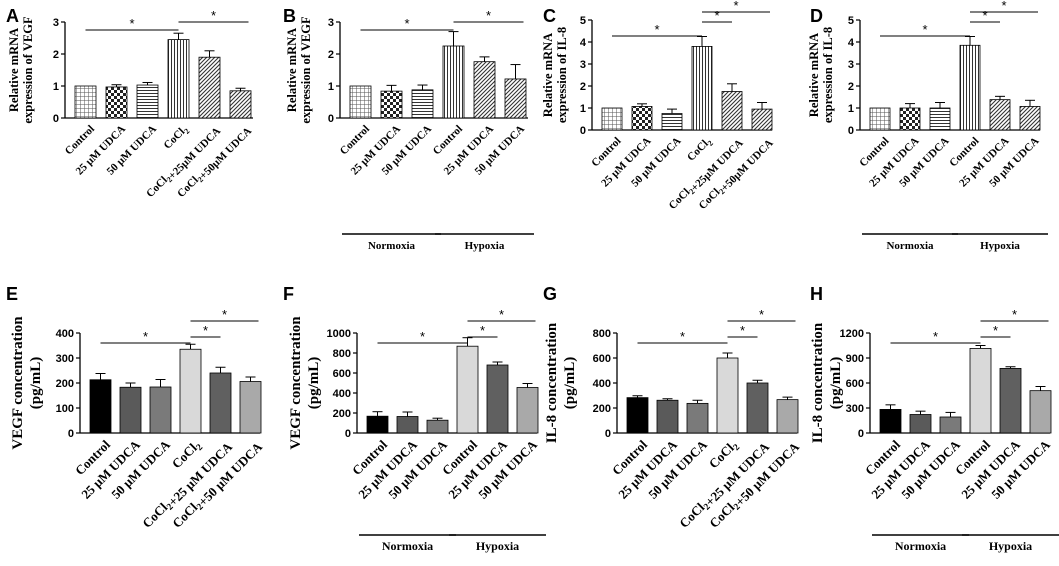 The width and height of the screenshot is (1059, 566). What do you see at coordinates (549, 16) in the screenshot?
I see `panel-label: C` at bounding box center [549, 16].